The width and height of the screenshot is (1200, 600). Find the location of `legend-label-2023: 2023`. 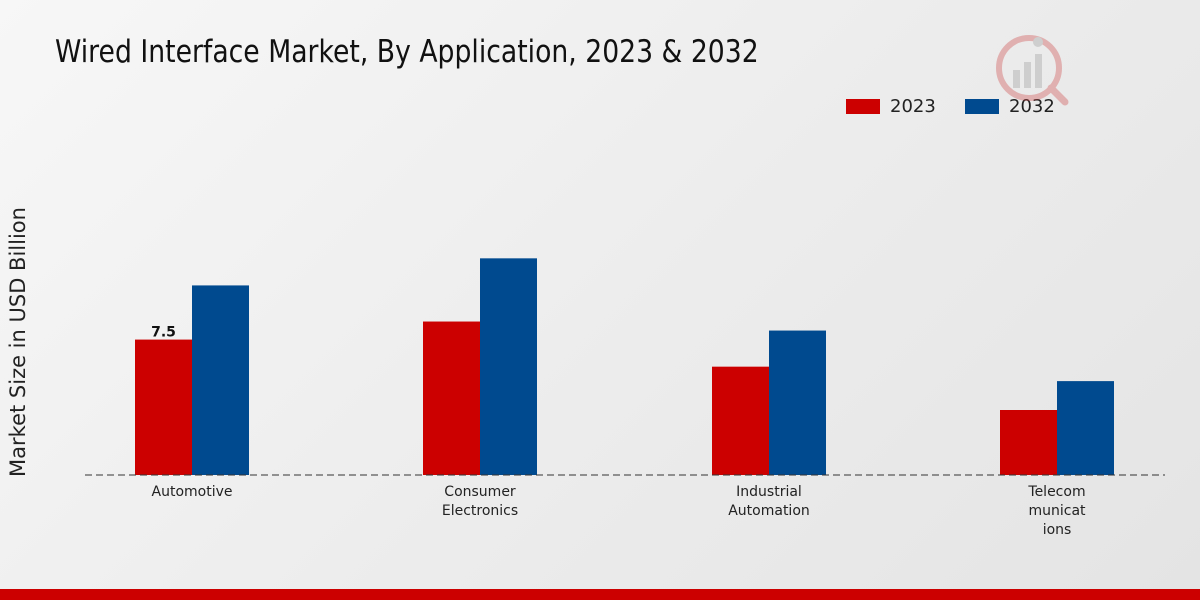

legend-label-2023: 2023 is located at coordinates (913, 106).